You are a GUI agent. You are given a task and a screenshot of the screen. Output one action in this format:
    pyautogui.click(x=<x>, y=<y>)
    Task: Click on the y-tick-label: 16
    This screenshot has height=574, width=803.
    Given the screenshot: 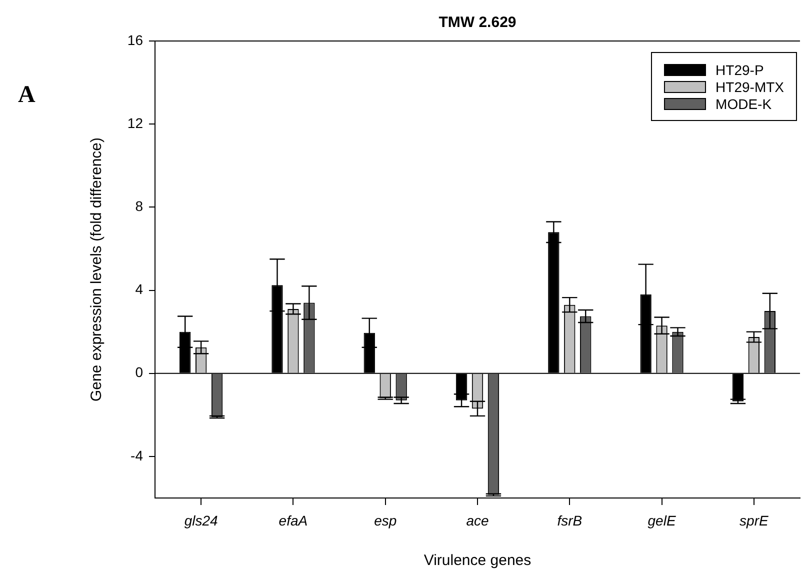 What is the action you would take?
    pyautogui.click(x=135, y=40)
    